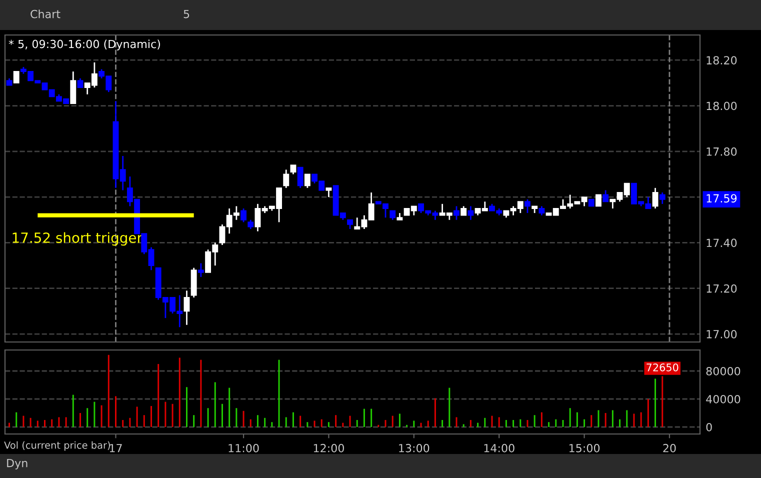 This screenshot has height=478, width=761. What do you see at coordinates (84, 45) in the screenshot?
I see `chart-title: * 5, 09:30-16:00 (Dynamic)` at bounding box center [84, 45].